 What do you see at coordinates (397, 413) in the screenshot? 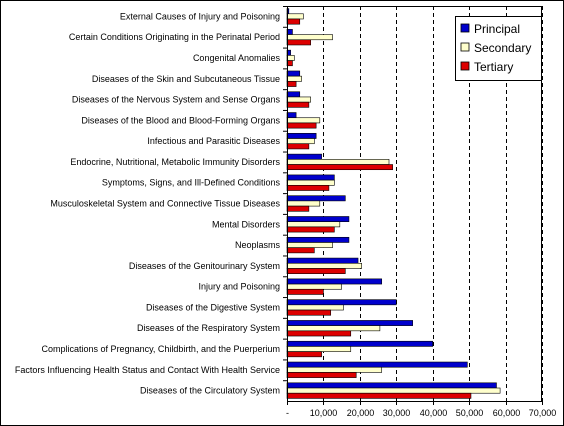
I see `x-tick-label: 30,000` at bounding box center [397, 413].